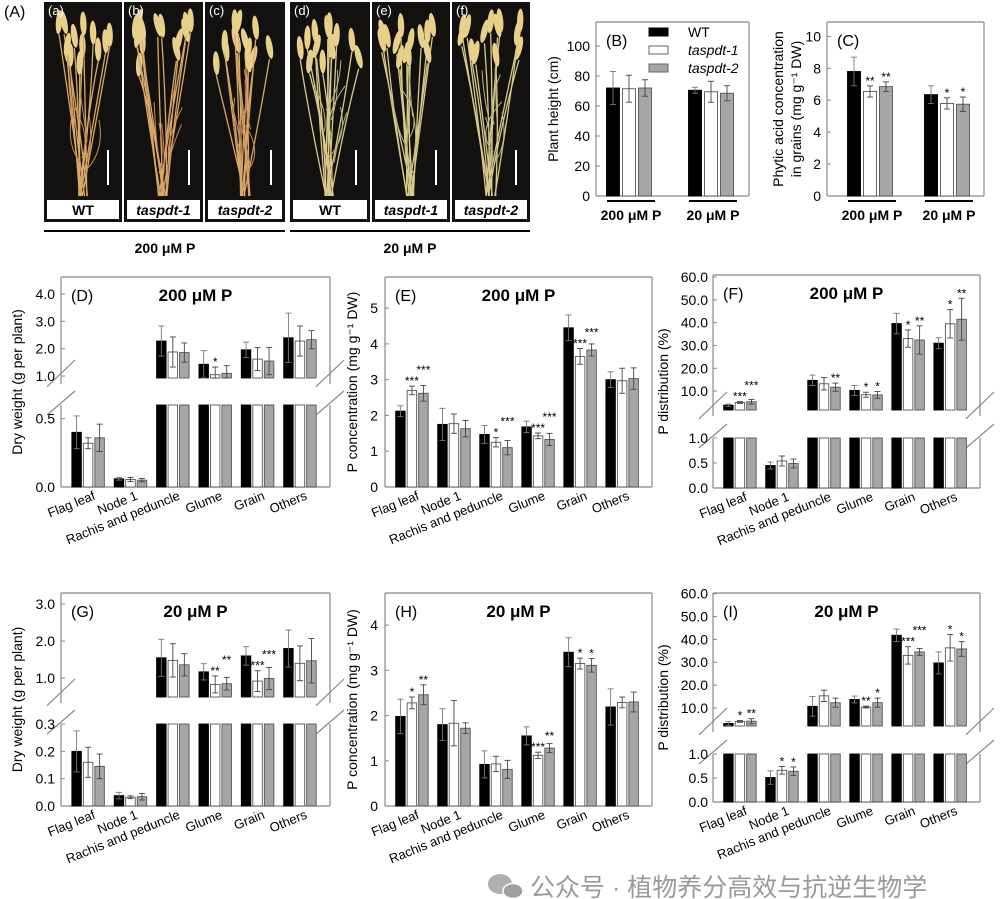 The image size is (1004, 899). Describe the element at coordinates (694, 639) in the screenshot. I see `y-tick-label: 40.0` at that location.